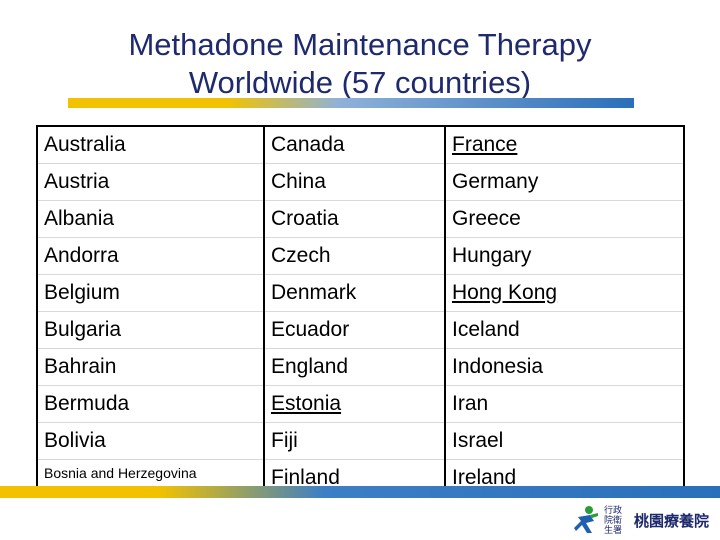 The width and height of the screenshot is (720, 540). I want to click on table-cell: Germany, so click(564, 182).